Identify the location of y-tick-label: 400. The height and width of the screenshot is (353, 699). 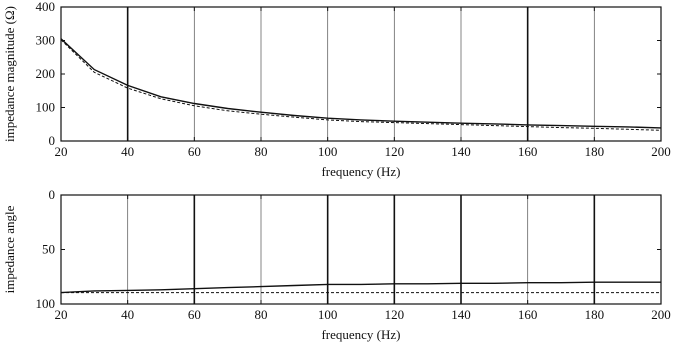
(46, 7).